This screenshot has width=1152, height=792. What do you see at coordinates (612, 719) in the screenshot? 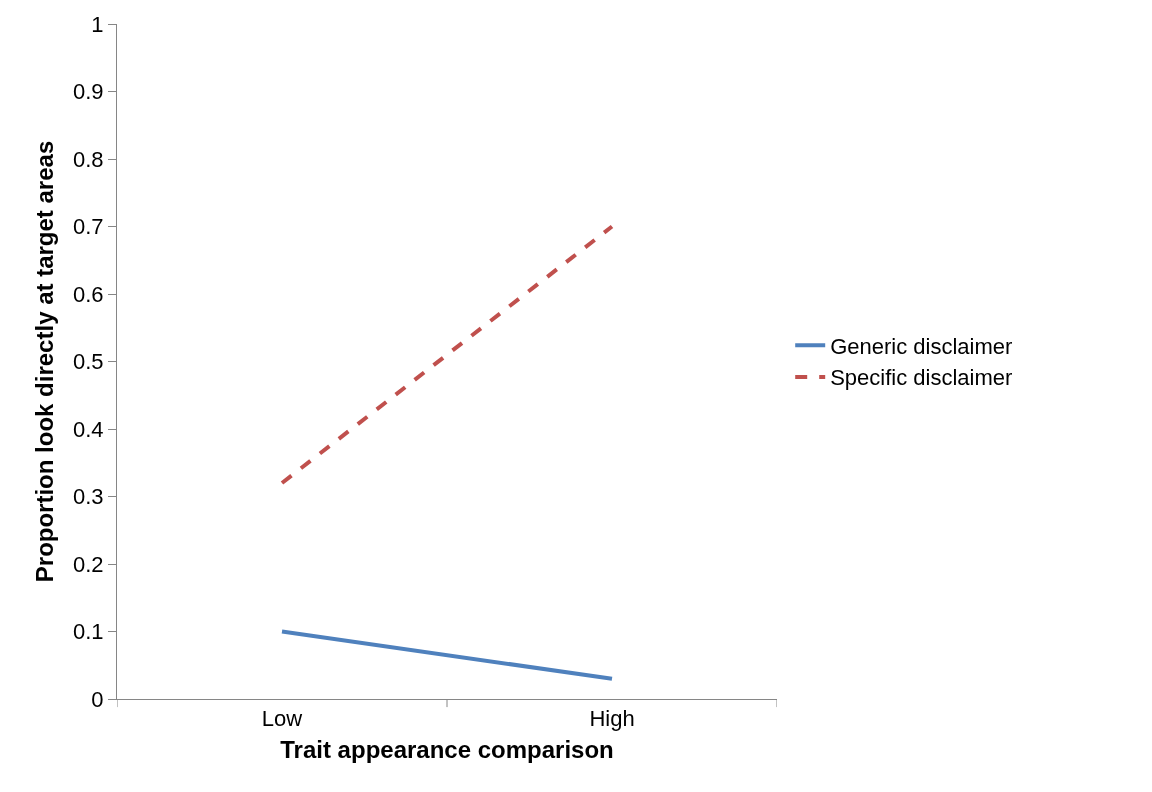
I see `x-tick-label: High` at bounding box center [612, 719].